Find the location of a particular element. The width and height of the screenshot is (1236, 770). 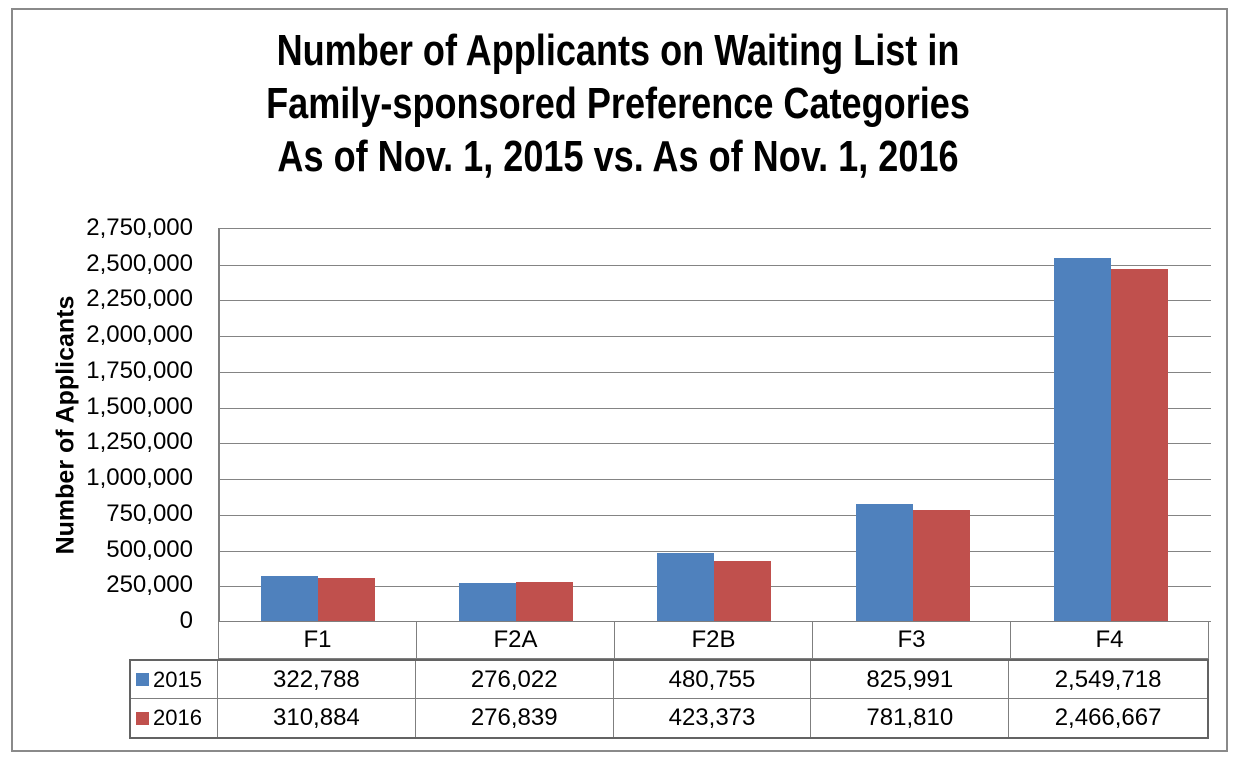

bar-2015-F1 is located at coordinates (289, 599).